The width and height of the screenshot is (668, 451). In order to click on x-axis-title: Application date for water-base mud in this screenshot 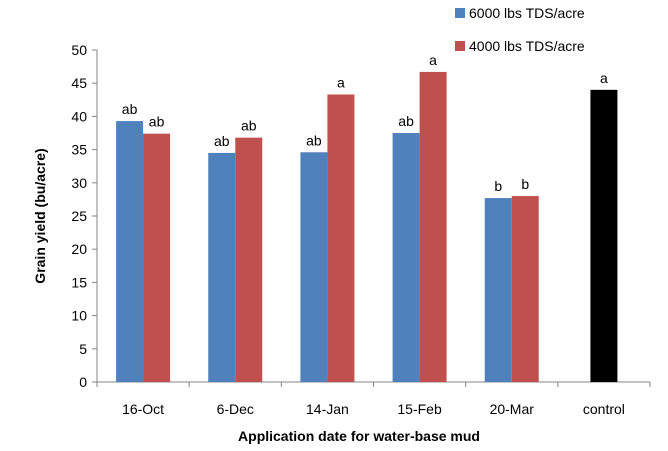, I will do `click(359, 436)`.